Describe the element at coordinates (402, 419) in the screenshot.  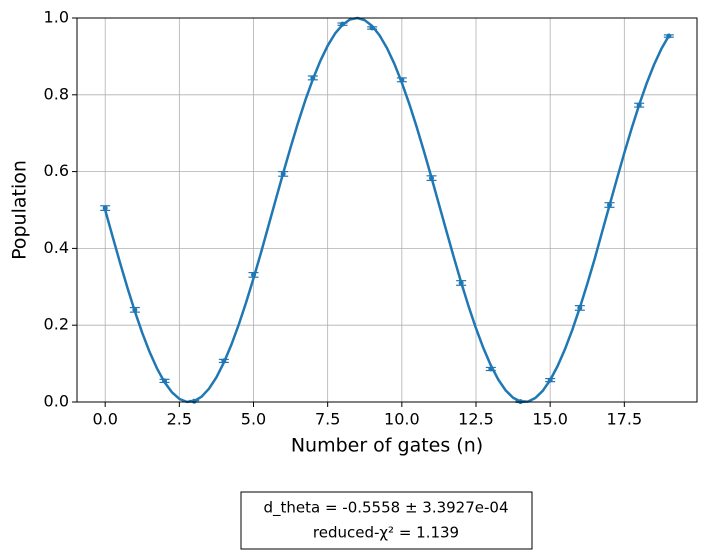
I see `x-tick-label: 10.0` at that location.